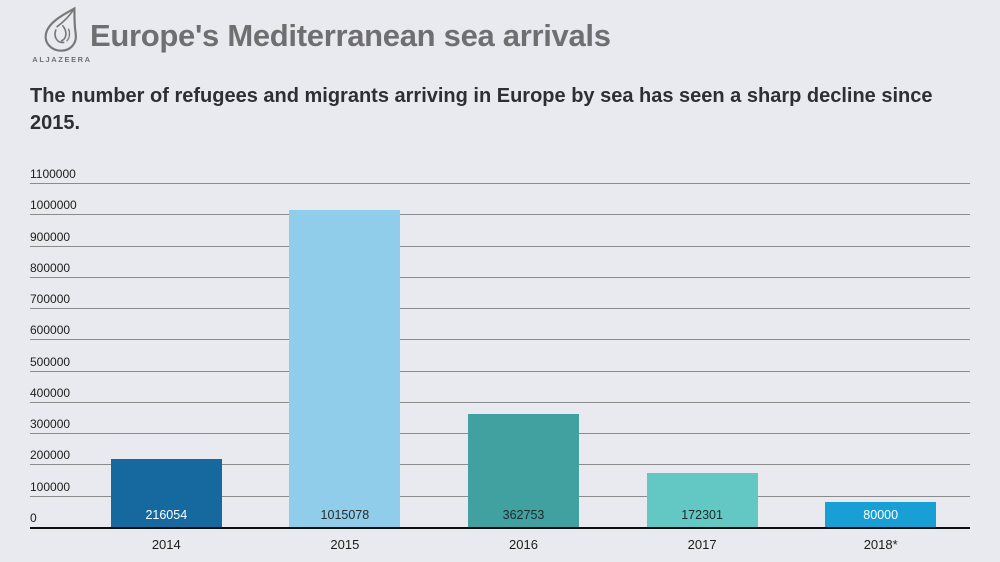 The image size is (1000, 562). Describe the element at coordinates (345, 514) in the screenshot. I see `bar-value-2015: 1015078` at that location.